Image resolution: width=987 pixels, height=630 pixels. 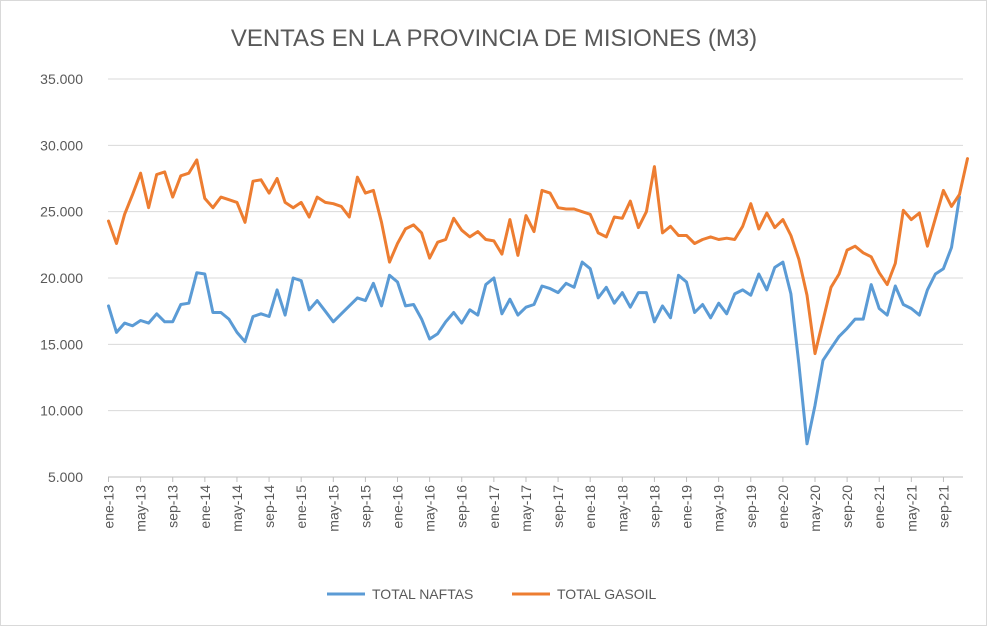 What do you see at coordinates (422, 594) in the screenshot?
I see `legend-label-naftas: TOTAL NAFTAS` at bounding box center [422, 594].